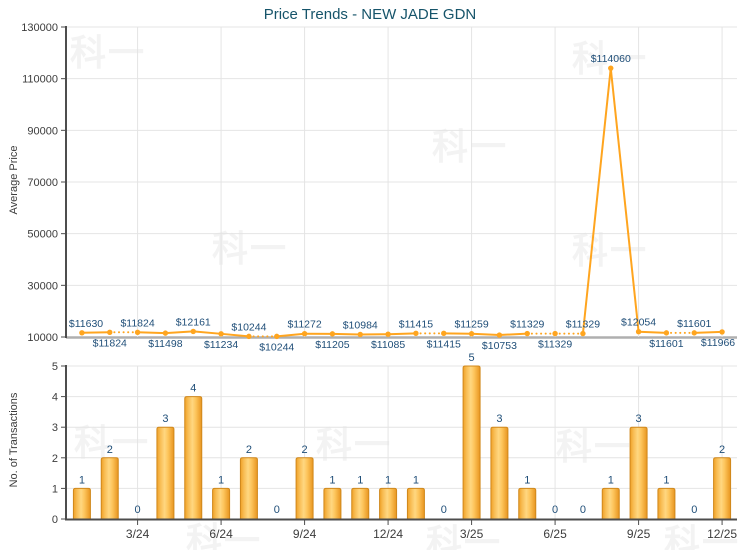 The height and width of the screenshot is (550, 740). Describe the element at coordinates (276, 347) in the screenshot. I see `price-point-label: $10244` at that location.